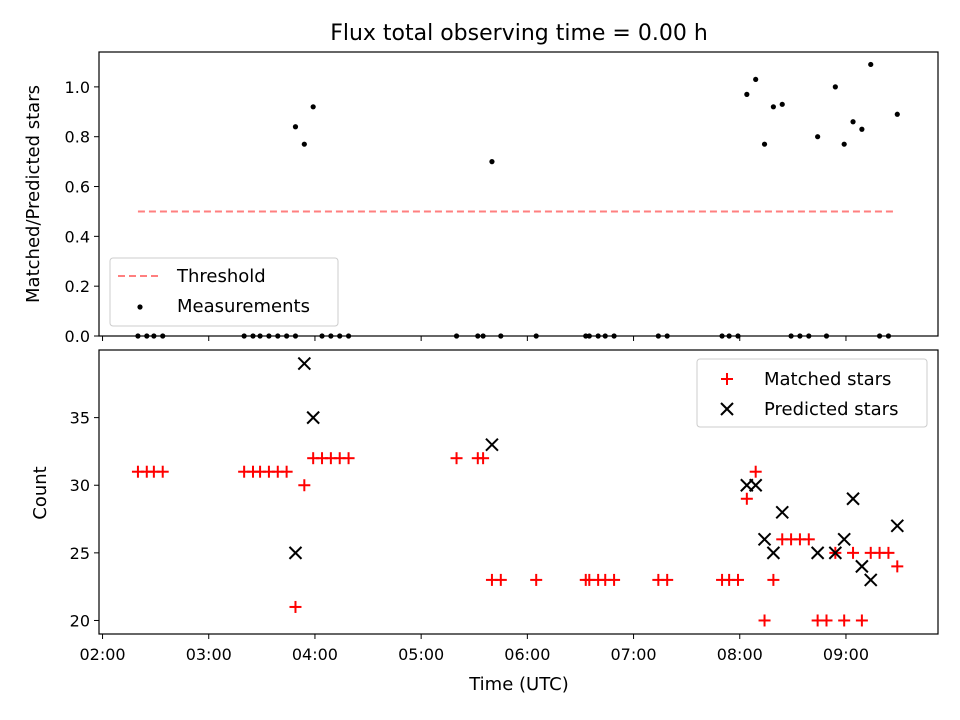  I want to click on x-tick-label: 08:00, so click(740, 654).